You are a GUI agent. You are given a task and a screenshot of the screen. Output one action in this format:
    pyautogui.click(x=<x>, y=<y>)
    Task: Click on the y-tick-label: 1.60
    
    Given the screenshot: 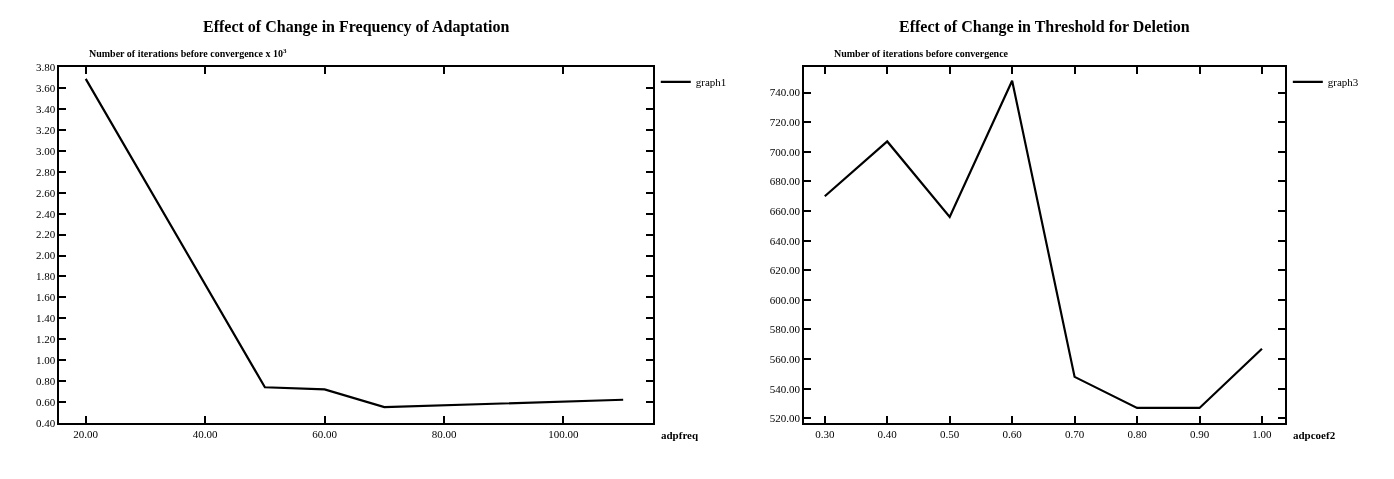 What is the action you would take?
    pyautogui.click(x=46, y=297)
    